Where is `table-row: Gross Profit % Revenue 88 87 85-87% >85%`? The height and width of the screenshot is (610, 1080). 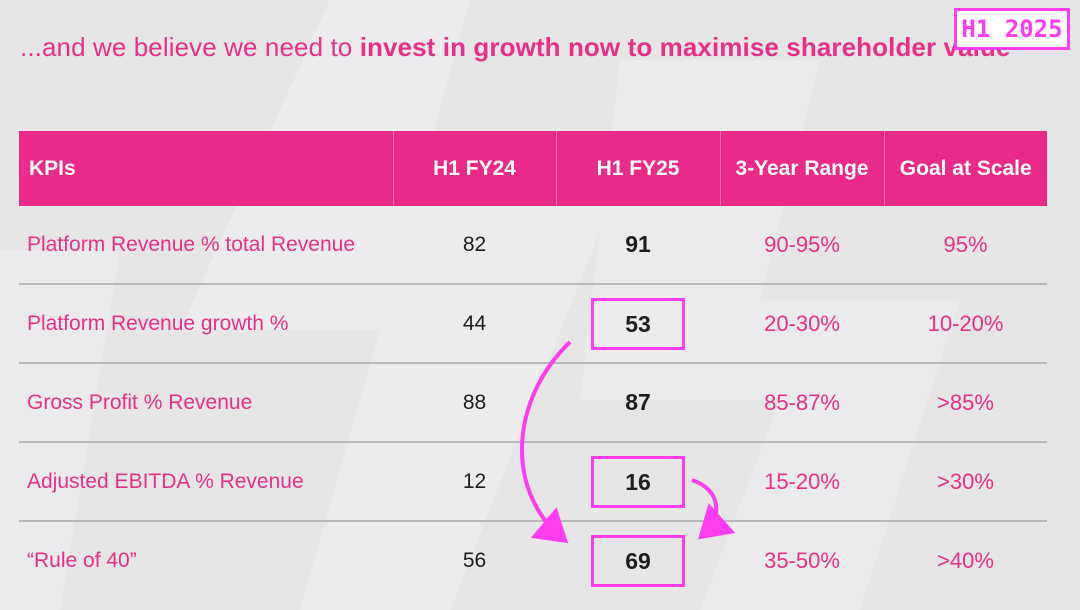 table-row: Gross Profit % Revenue 88 87 85-87% >85% is located at coordinates (533, 403).